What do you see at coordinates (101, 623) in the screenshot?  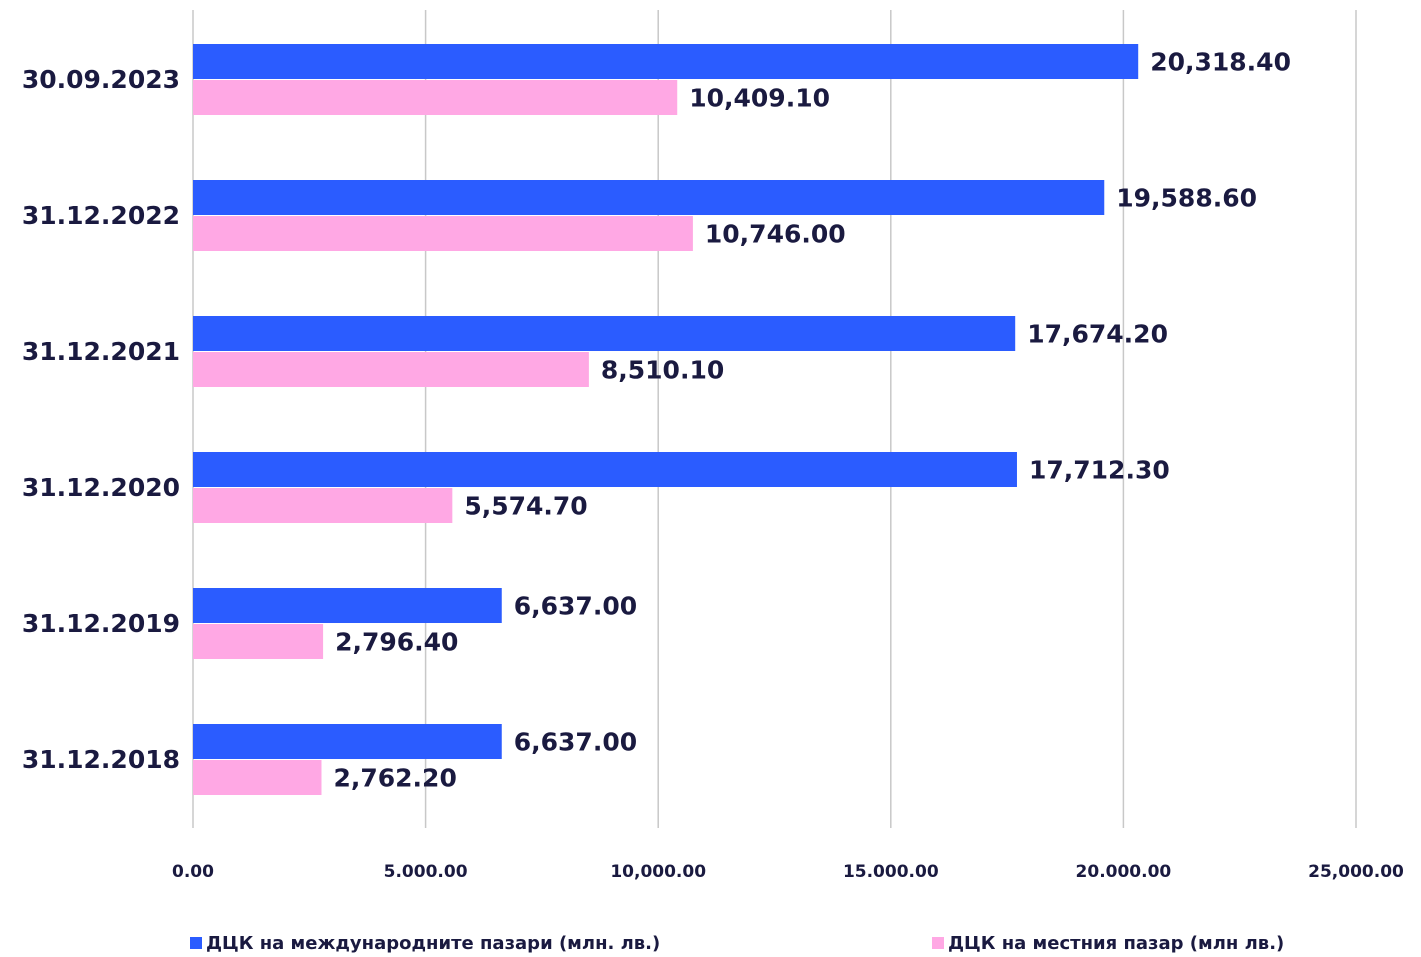 I see `category-label: 31.12.2019` at bounding box center [101, 623].